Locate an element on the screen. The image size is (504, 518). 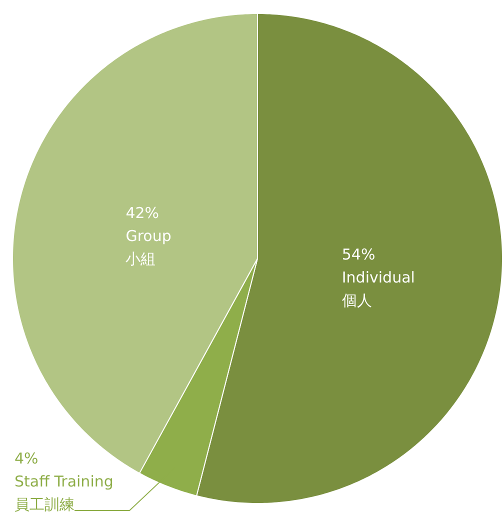
slice-label: Group 小組 is located at coordinates (149, 247).